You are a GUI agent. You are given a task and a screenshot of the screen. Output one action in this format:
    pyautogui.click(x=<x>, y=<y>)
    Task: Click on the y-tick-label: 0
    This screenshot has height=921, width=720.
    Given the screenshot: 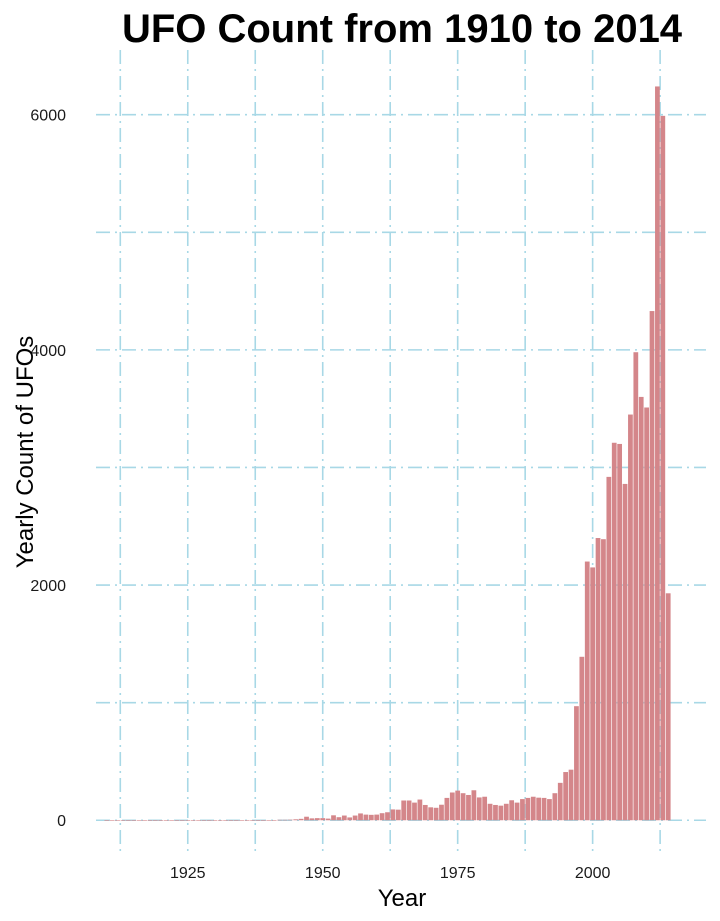 What is the action you would take?
    pyautogui.click(x=61, y=821)
    